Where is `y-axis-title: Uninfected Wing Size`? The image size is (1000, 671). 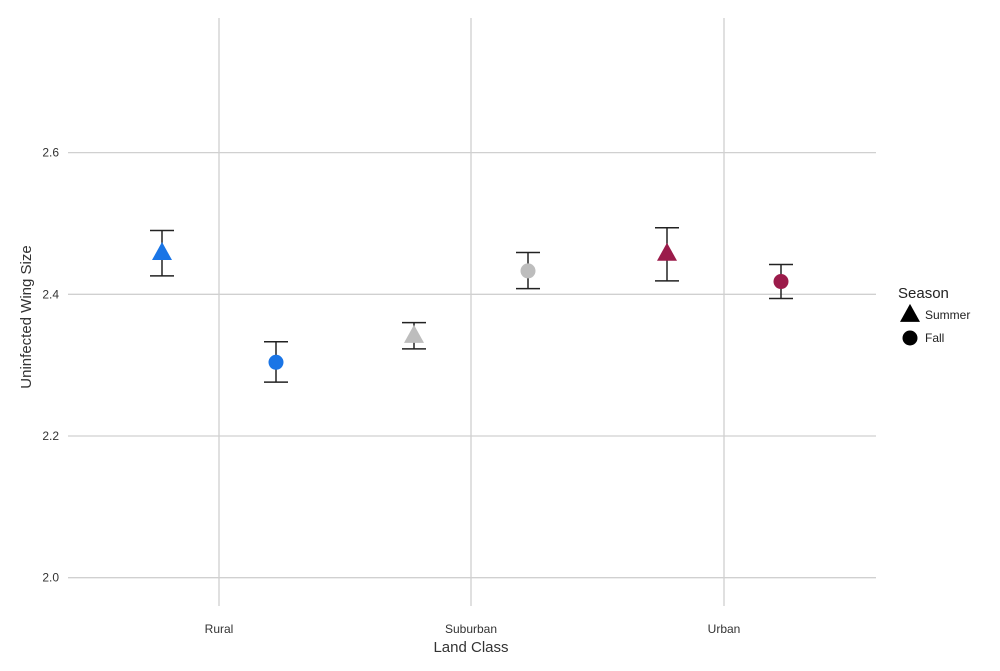
y-axis-title: Uninfected Wing Size is located at coordinates (26, 316).